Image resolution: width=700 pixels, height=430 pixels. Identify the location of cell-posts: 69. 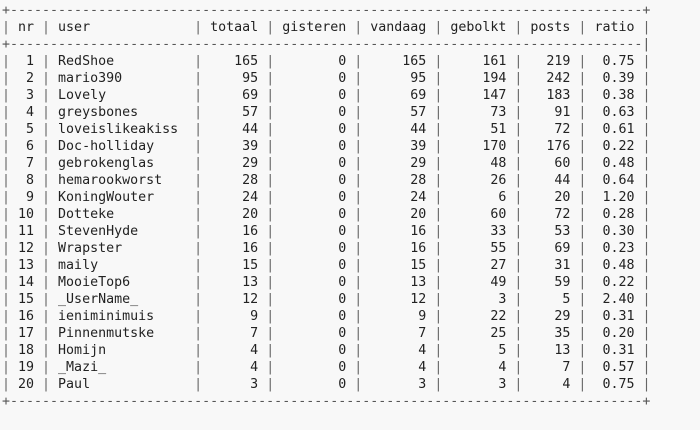
(562, 248).